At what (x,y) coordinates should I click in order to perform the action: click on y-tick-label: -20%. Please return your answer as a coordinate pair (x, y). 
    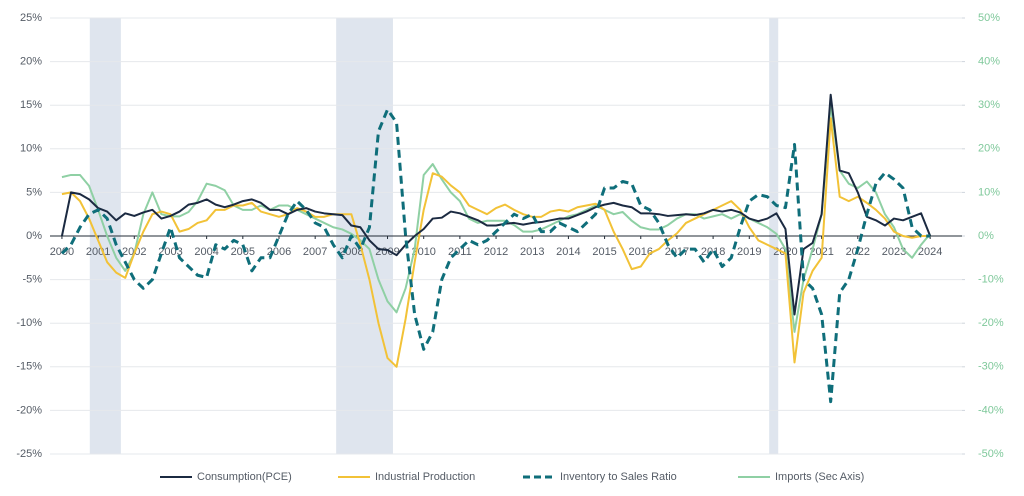
    Looking at the image, I should click on (29, 410).